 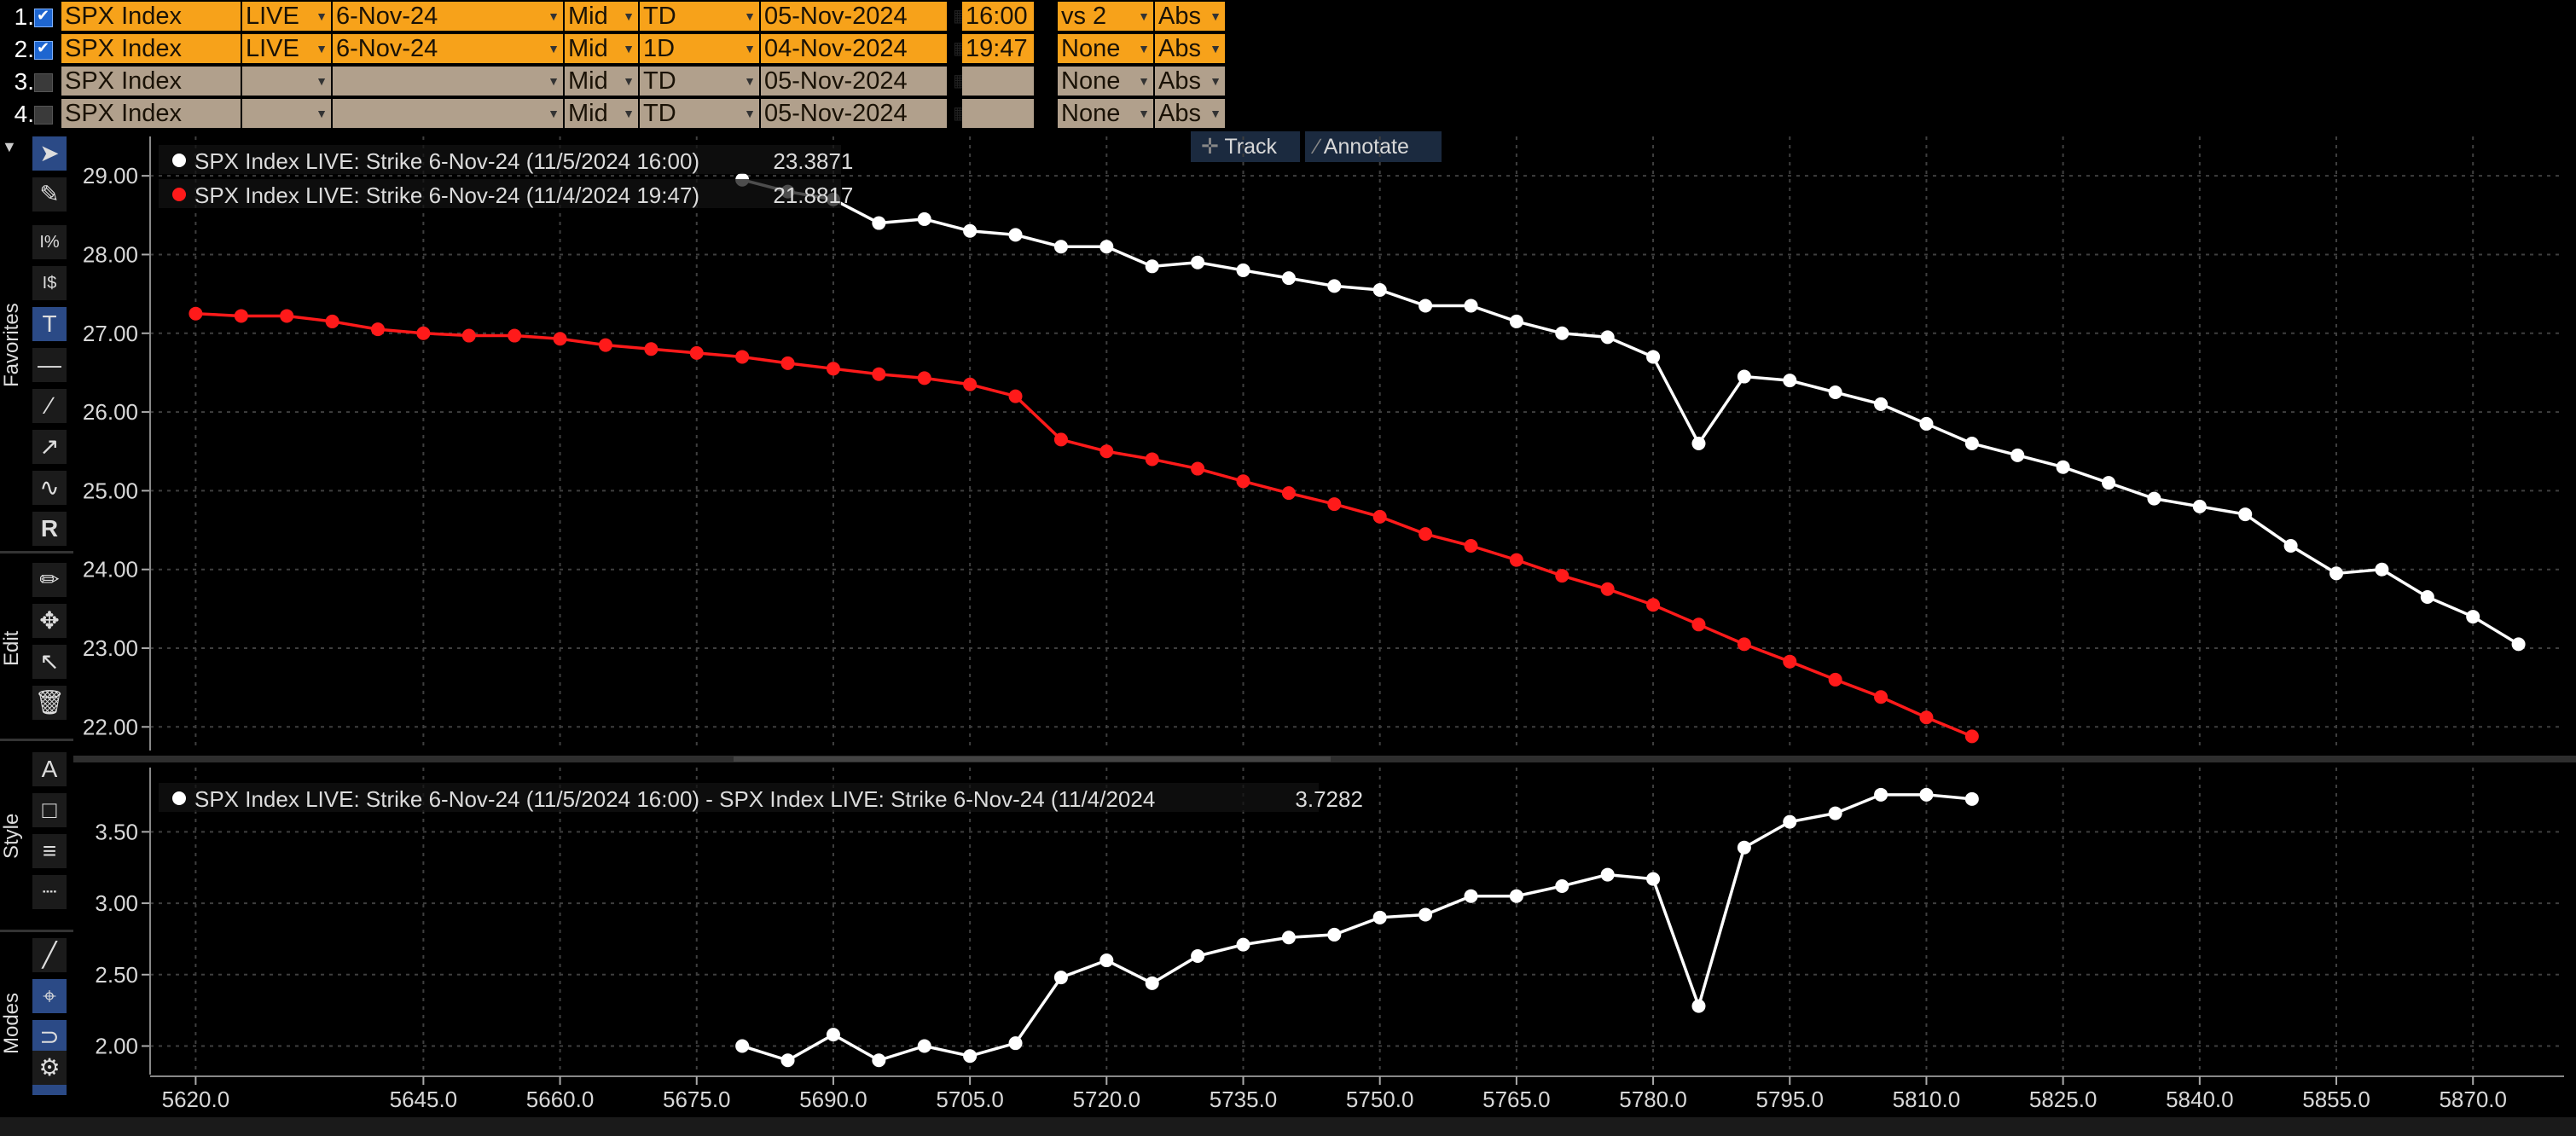 What do you see at coordinates (49, 283) in the screenshot?
I see `dollar-axis-icon: I$` at bounding box center [49, 283].